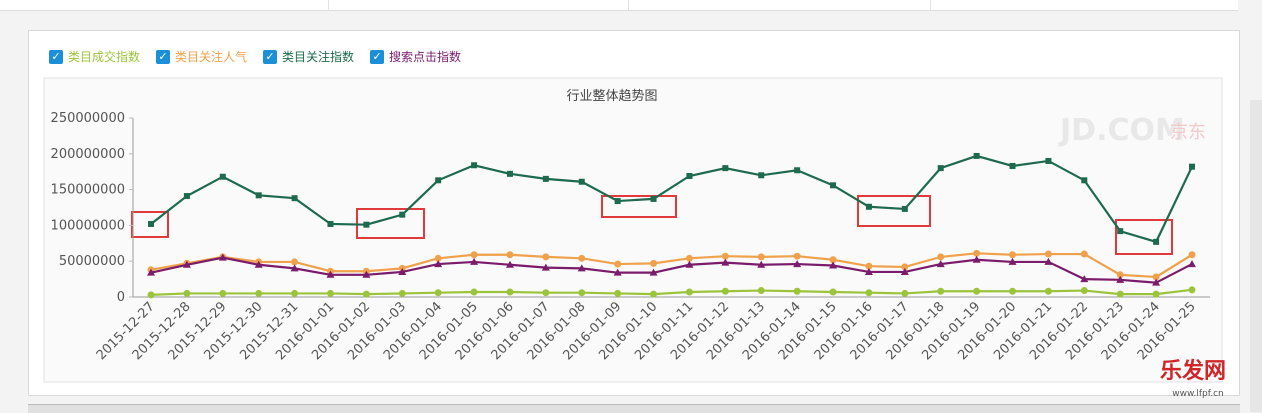 The image size is (1262, 413). I want to click on legend-label: 搜索点击指数, so click(425, 57).